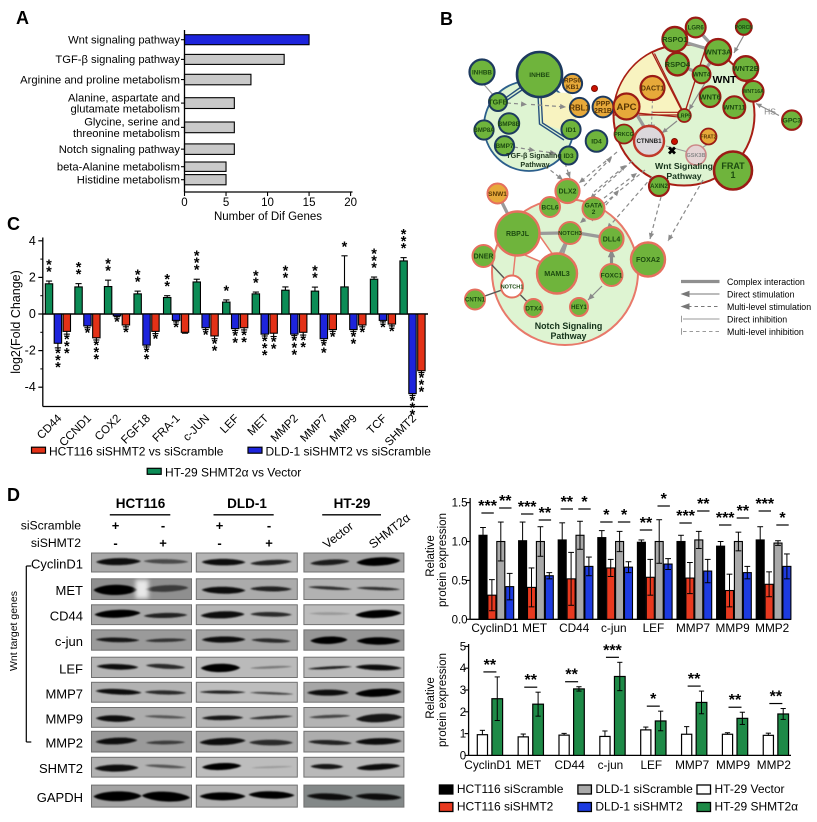 The image size is (817, 822). I want to click on svg-text: CyclinD1, so click(57, 564).